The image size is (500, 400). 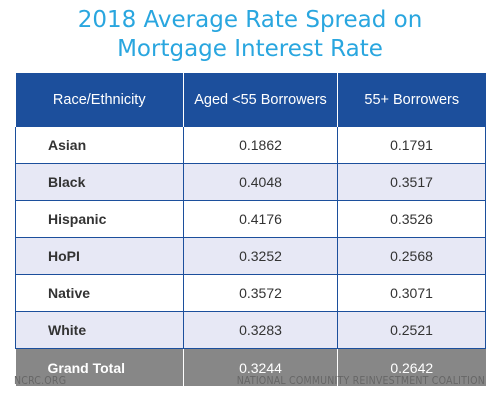 What do you see at coordinates (99, 293) in the screenshot?
I see `row-label: Native` at bounding box center [99, 293].